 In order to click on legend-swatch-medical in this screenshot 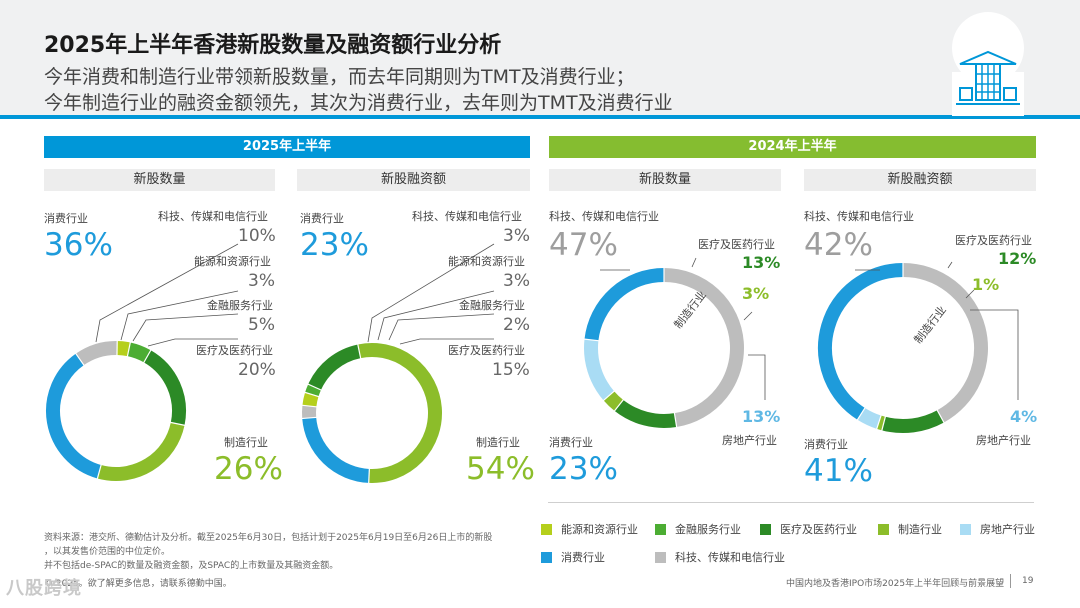, I will do `click(765, 529)`.